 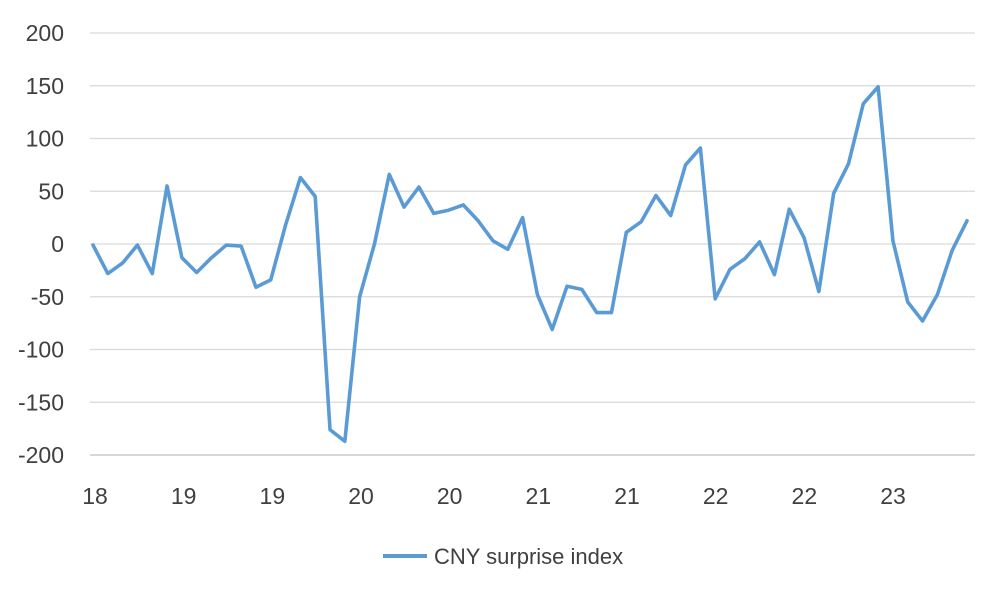 I want to click on x-tick-label: 18, so click(x=95, y=496).